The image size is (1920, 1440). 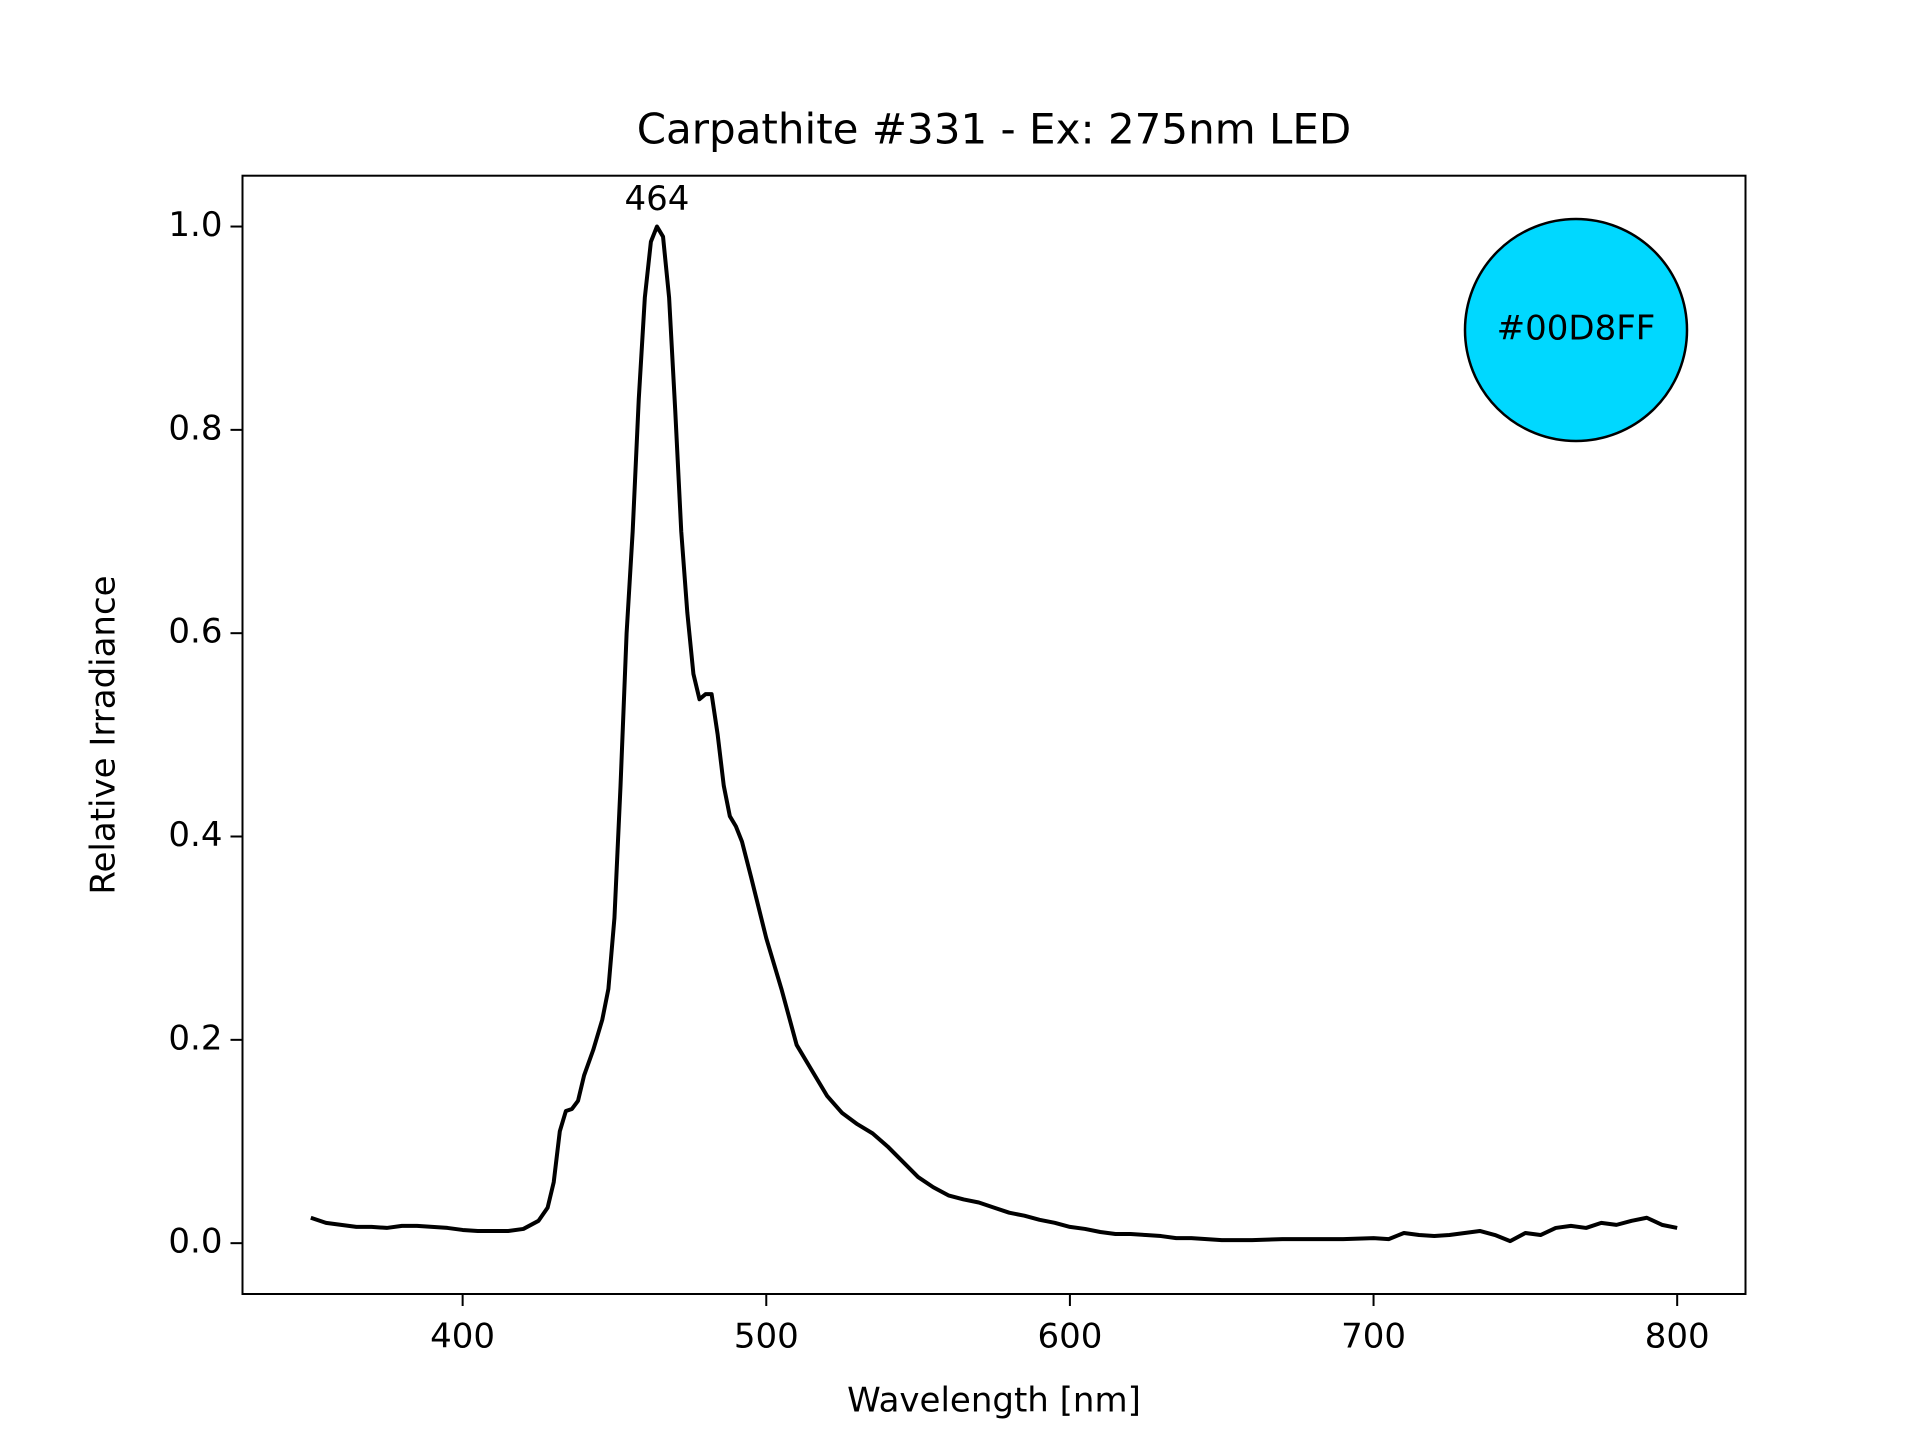 What do you see at coordinates (1373, 1337) in the screenshot?
I see `x-tick-label: 700` at bounding box center [1373, 1337].